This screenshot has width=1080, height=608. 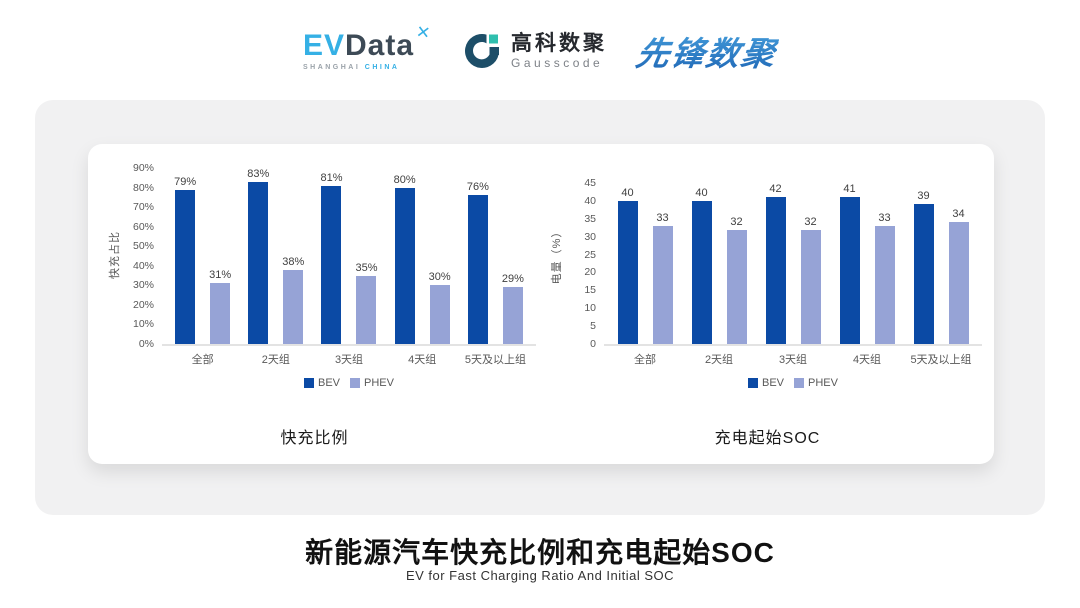 What do you see at coordinates (349, 256) in the screenshot?
I see `bar-groups: 79% 31% 83% 38% 81% 35% 80% 30% 76% 29%` at bounding box center [349, 256].